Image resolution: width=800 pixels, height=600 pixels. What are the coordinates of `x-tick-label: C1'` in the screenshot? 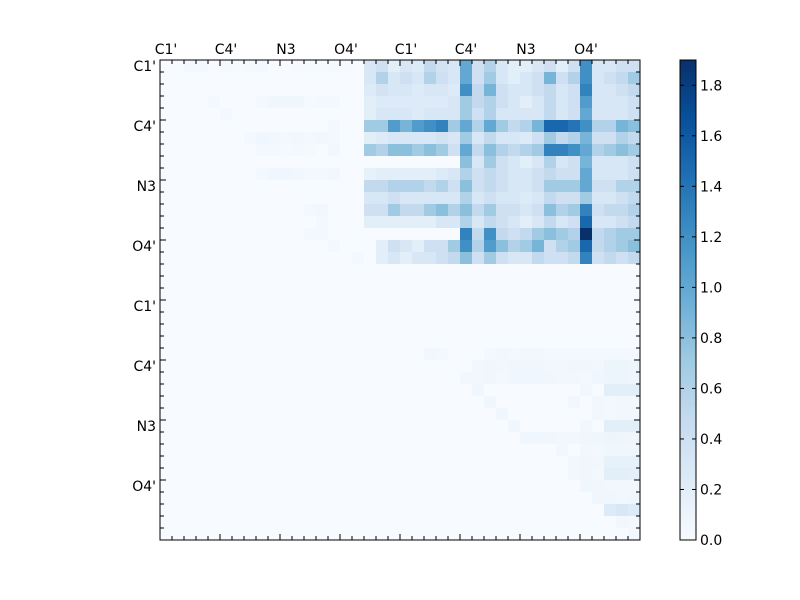 It's located at (406, 50).